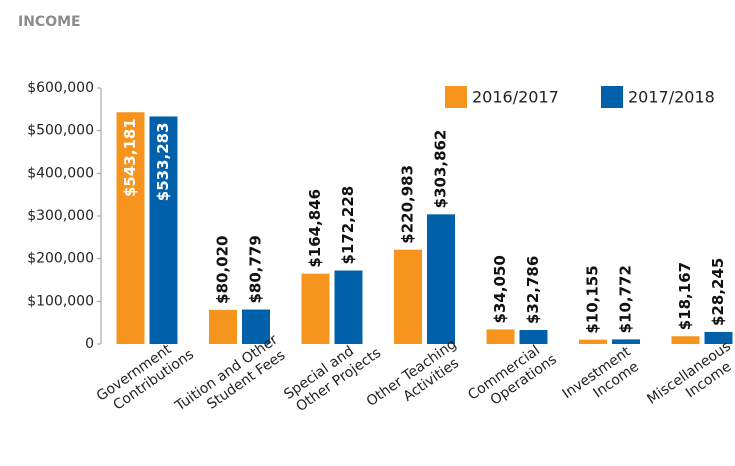  What do you see at coordinates (626, 299) in the screenshot?
I see `value-label: $10,772` at bounding box center [626, 299].